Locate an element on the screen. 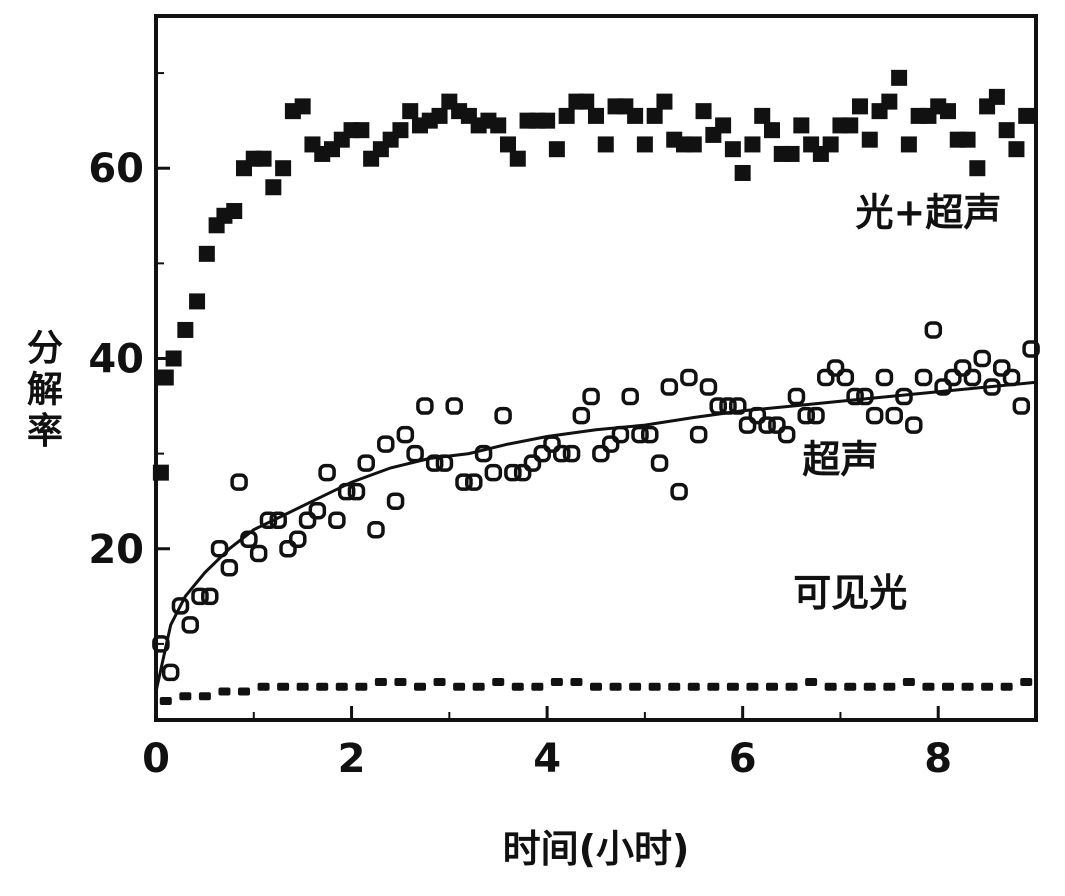 The image size is (1065, 896). series-label-0: 光+超声 is located at coordinates (929, 212).